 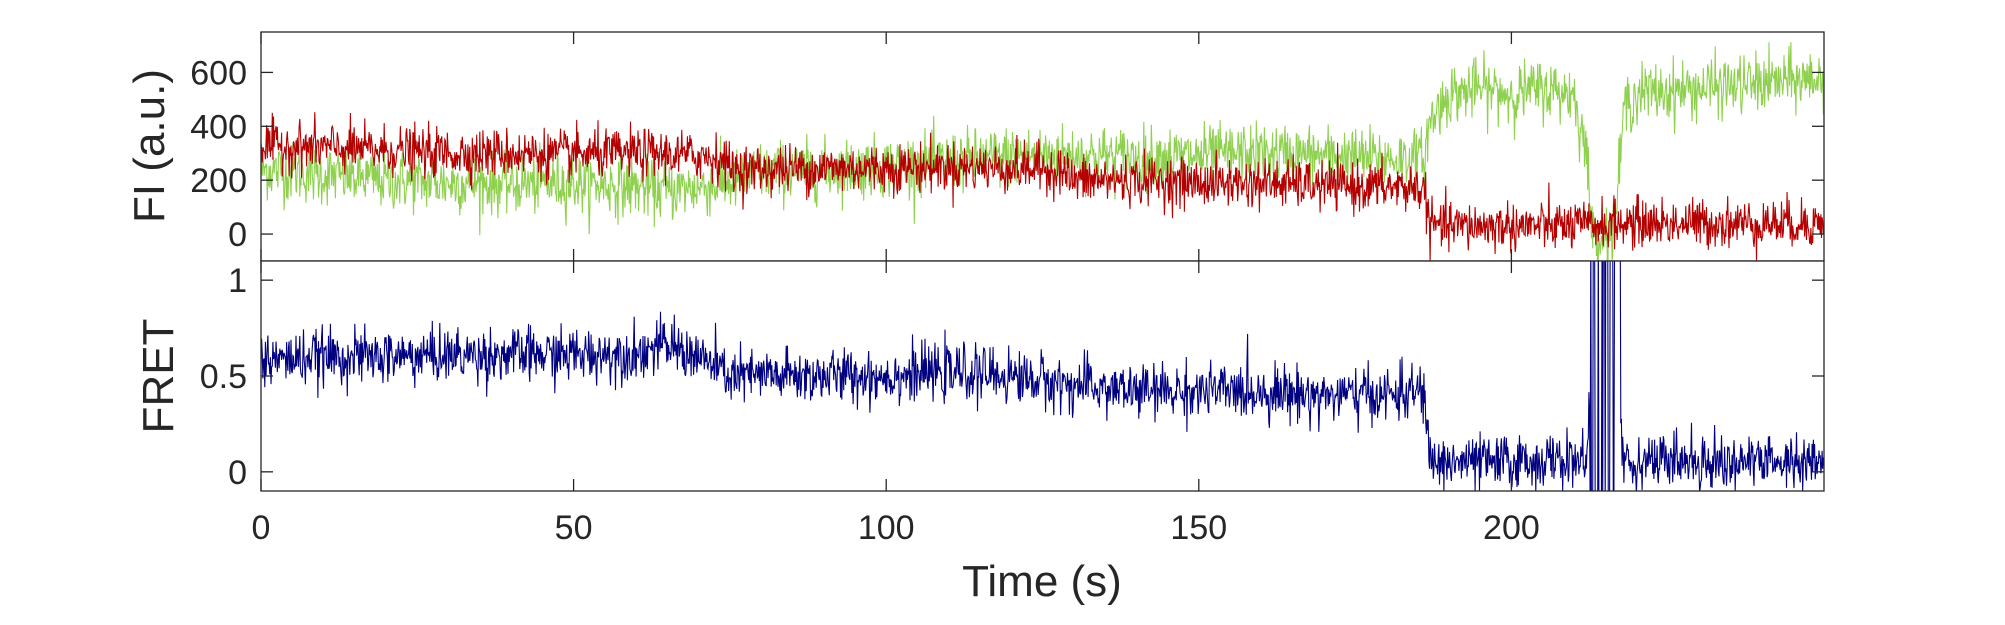 I want to click on fret-y-axis-label: FRET, so click(x=158, y=376).